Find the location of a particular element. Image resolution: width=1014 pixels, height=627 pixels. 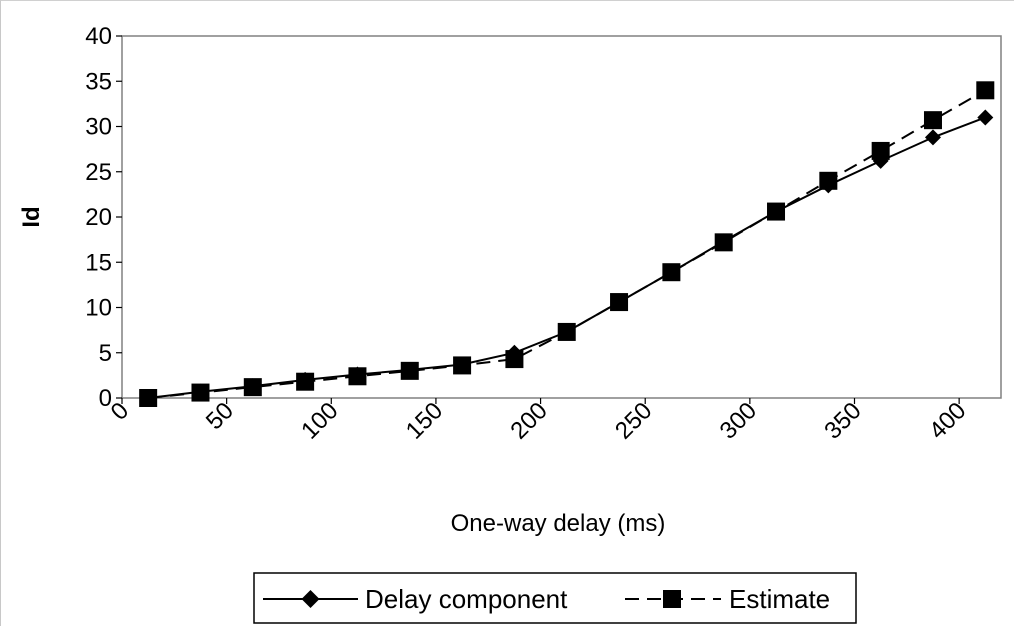

x-tick-label: 50 is located at coordinates (220, 416).